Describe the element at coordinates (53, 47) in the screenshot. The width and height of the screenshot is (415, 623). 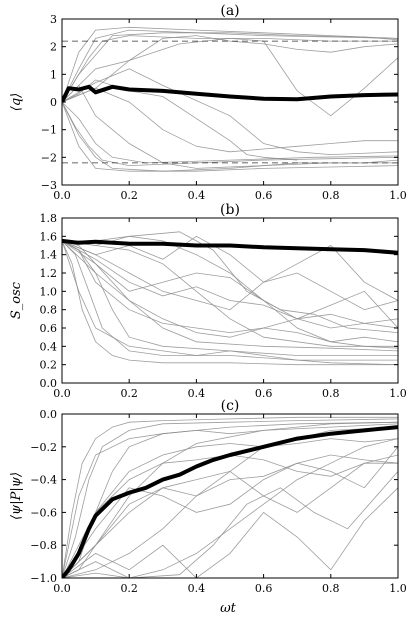
I see `y-tick-label: 2` at that location.